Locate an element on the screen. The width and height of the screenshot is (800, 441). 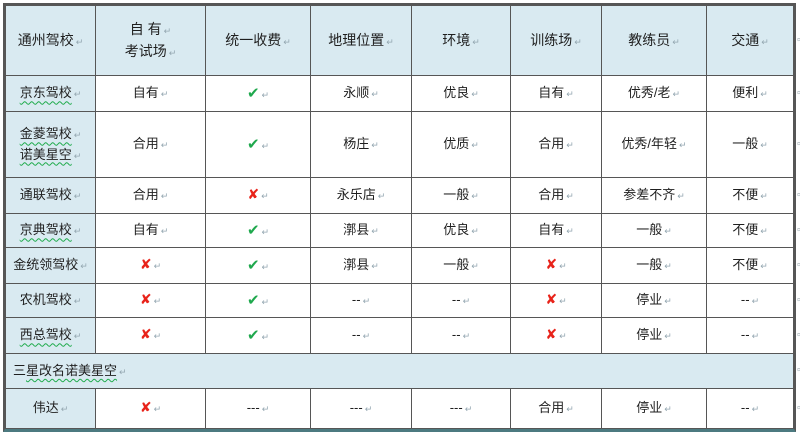
table-cell: 优秀/年轻 ↵ is located at coordinates (654, 144).